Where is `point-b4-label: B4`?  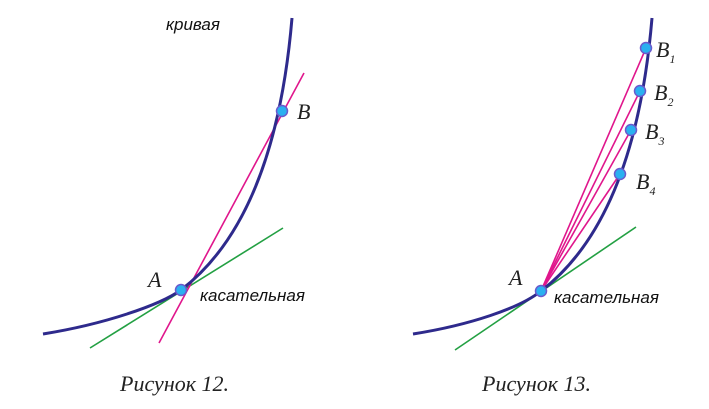 point-b4-label: B4 is located at coordinates (645, 183).